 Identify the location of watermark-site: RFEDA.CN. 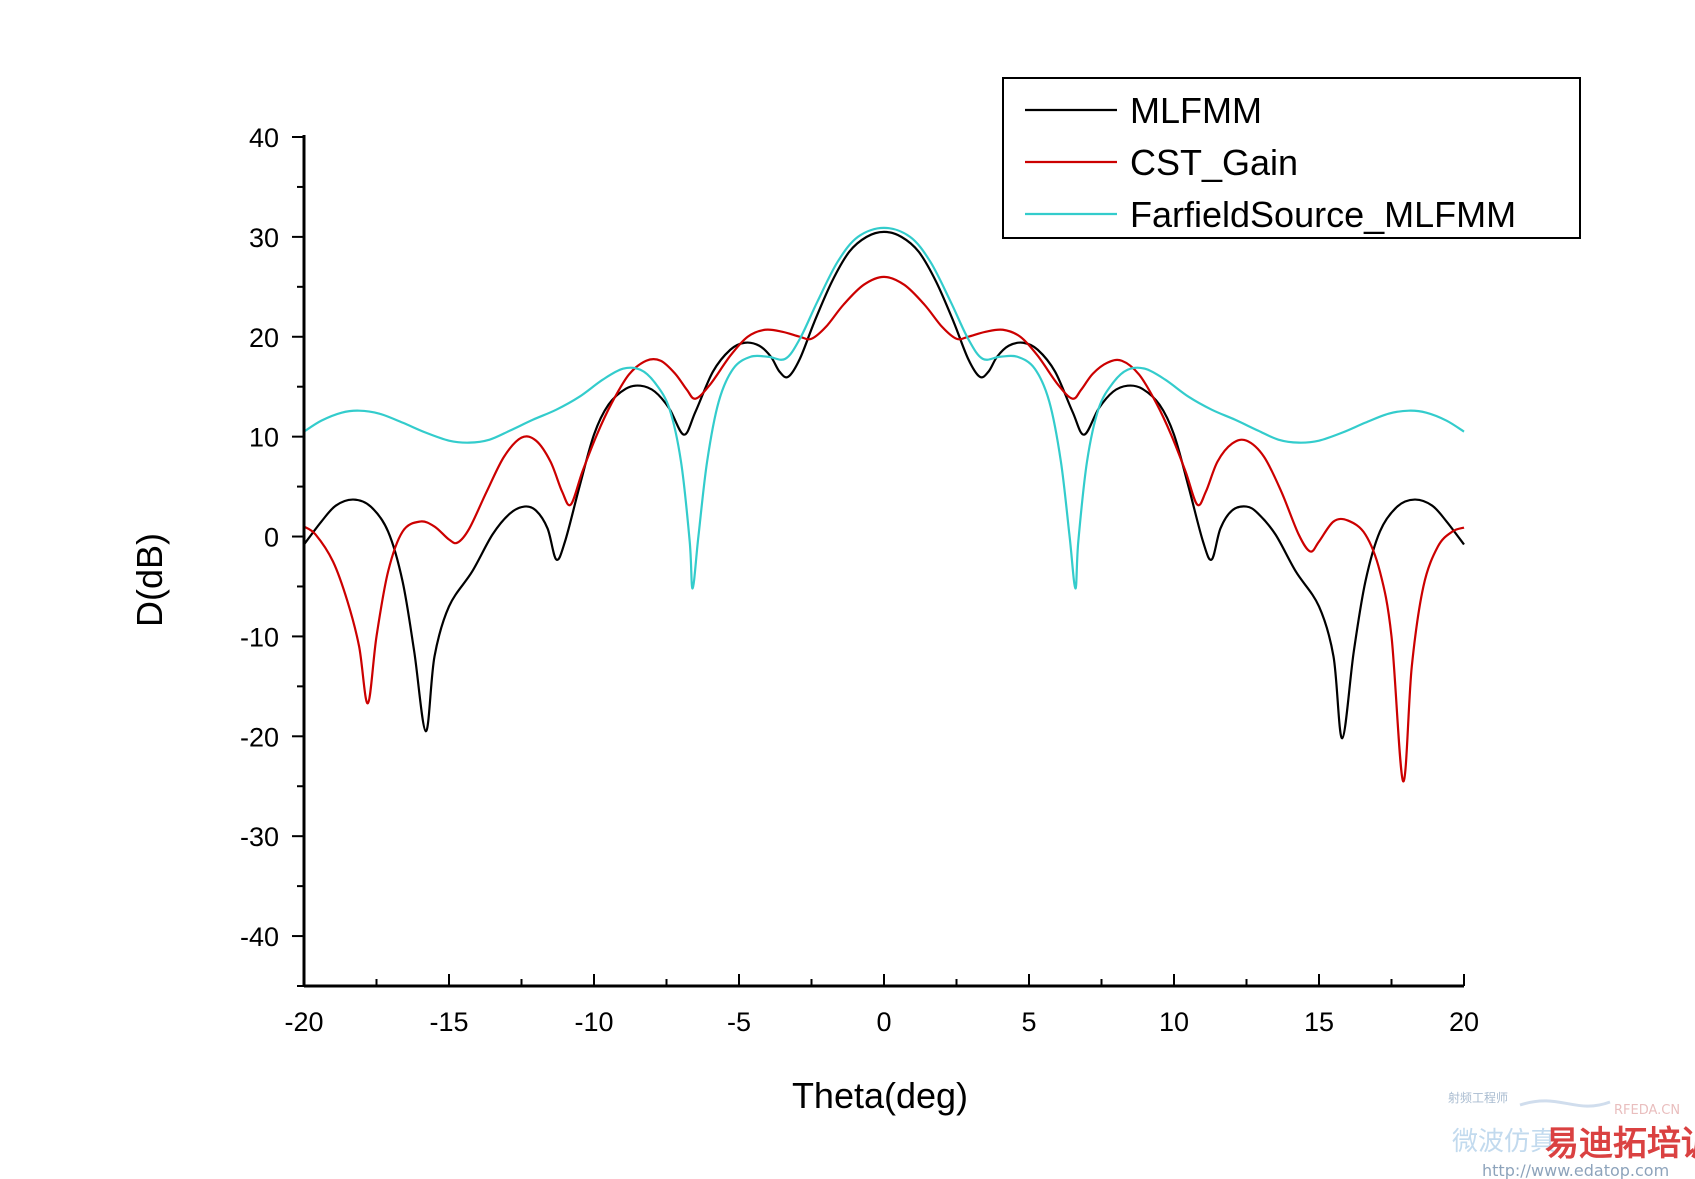
(1647, 1110).